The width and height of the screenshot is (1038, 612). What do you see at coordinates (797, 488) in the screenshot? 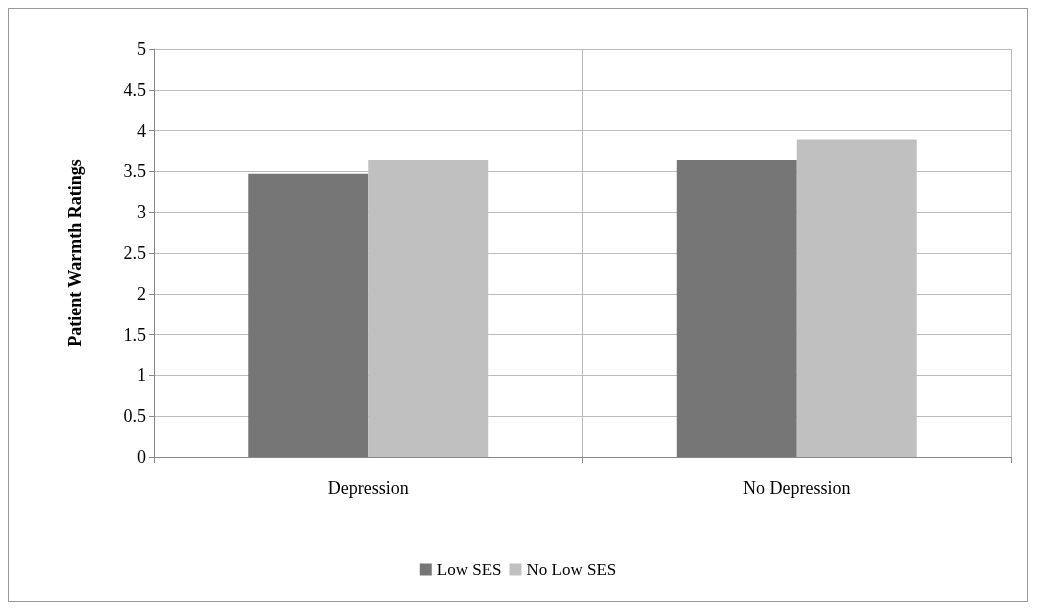
I see `x-tick-label: No Depression` at bounding box center [797, 488].